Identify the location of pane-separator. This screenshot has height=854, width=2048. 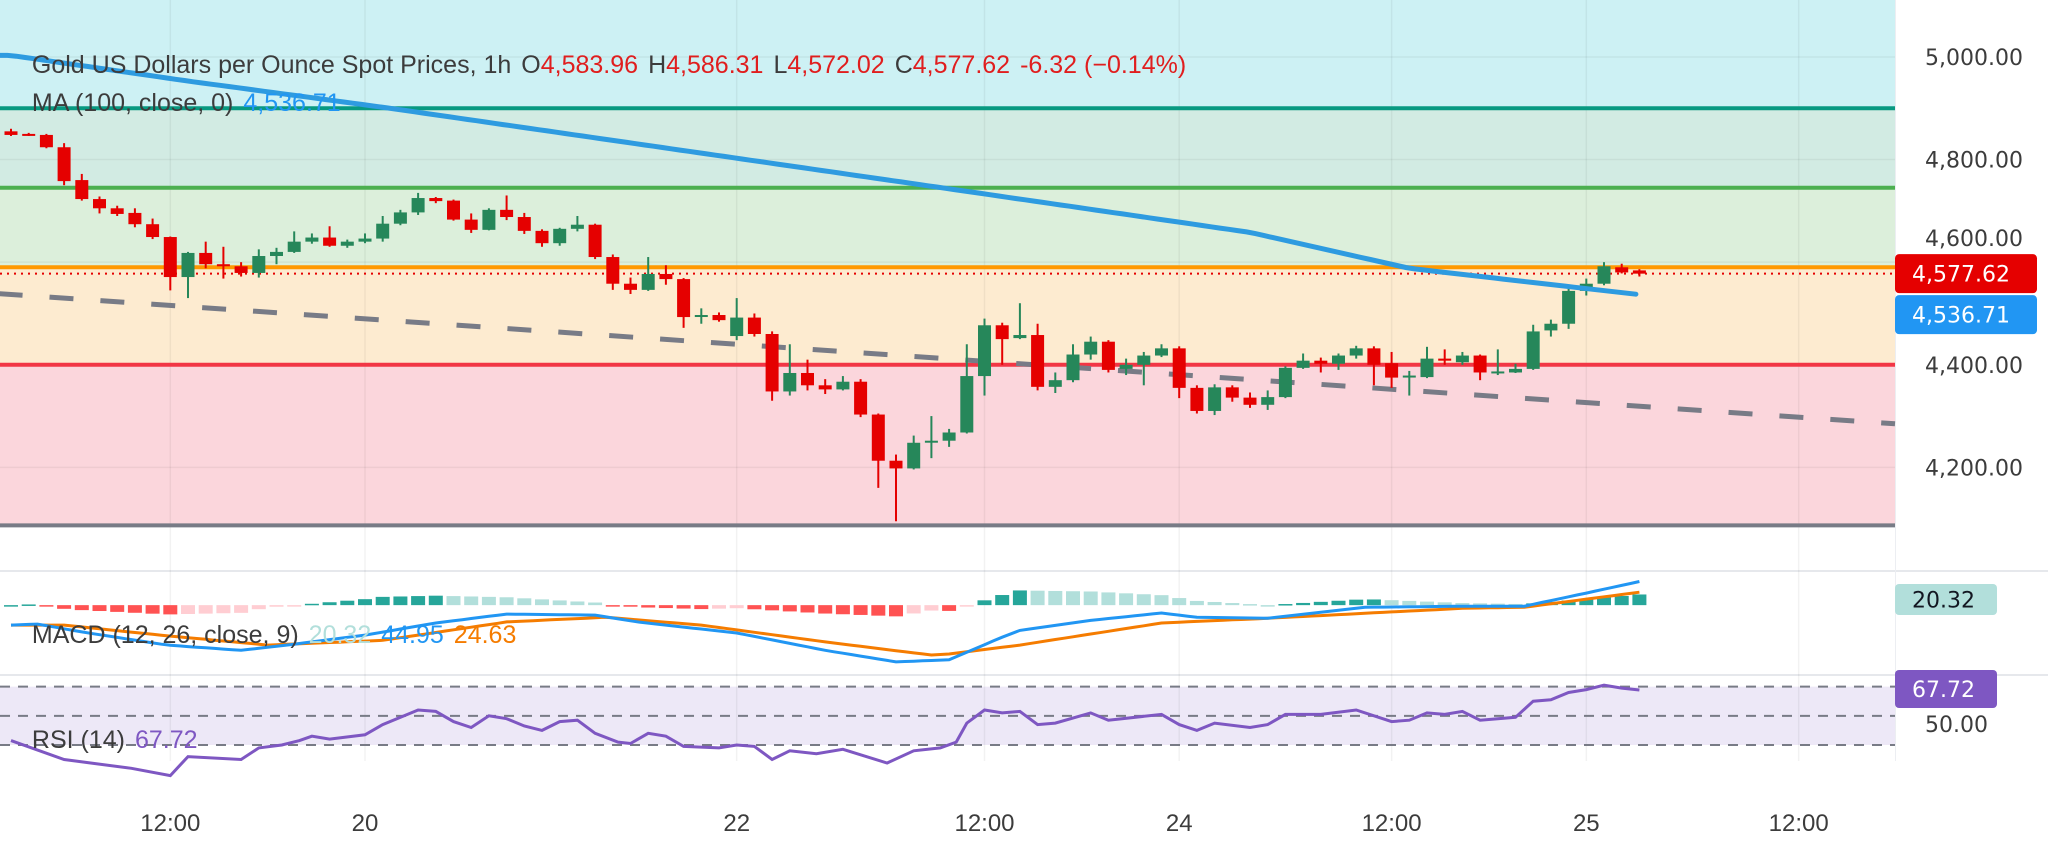
(1024, 571).